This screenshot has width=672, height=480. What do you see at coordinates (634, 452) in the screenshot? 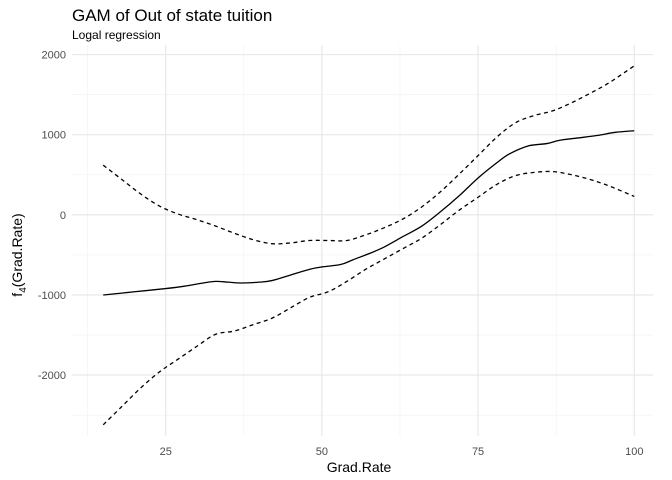
I see `x-tick-label: 100` at bounding box center [634, 452].